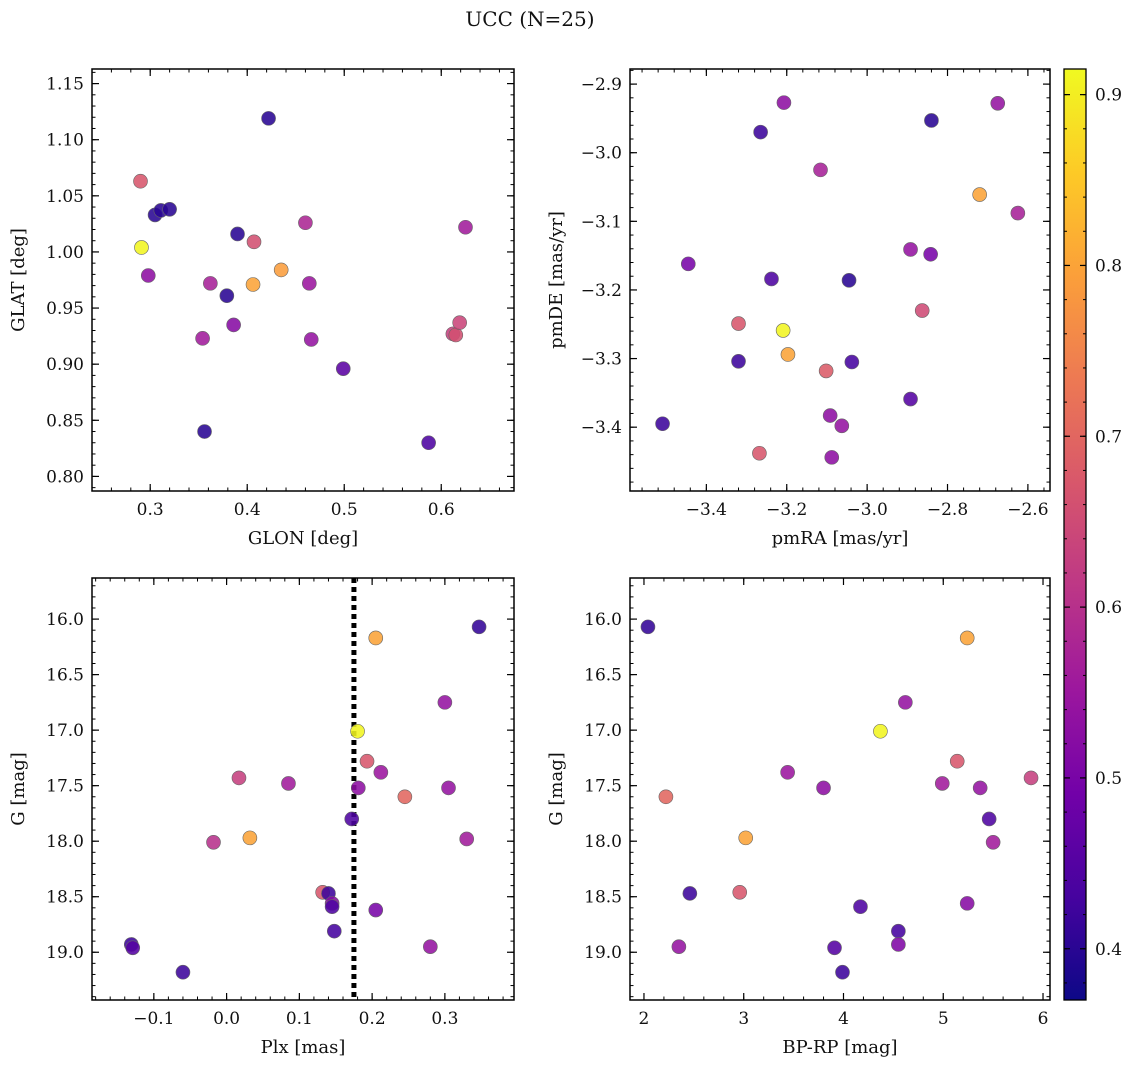  I want to click on x-tick-label: 2, so click(644, 1019).